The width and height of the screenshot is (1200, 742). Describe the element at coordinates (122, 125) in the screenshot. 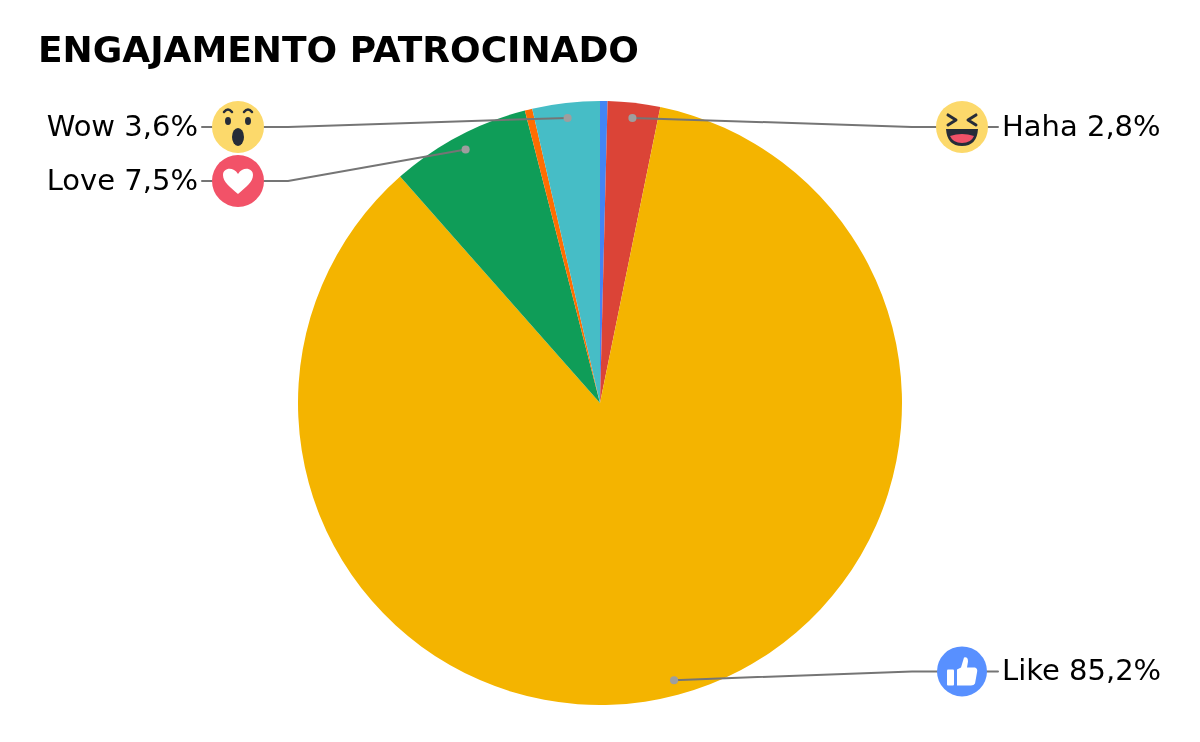

I see `slice-label: Wow 3,6%` at that location.